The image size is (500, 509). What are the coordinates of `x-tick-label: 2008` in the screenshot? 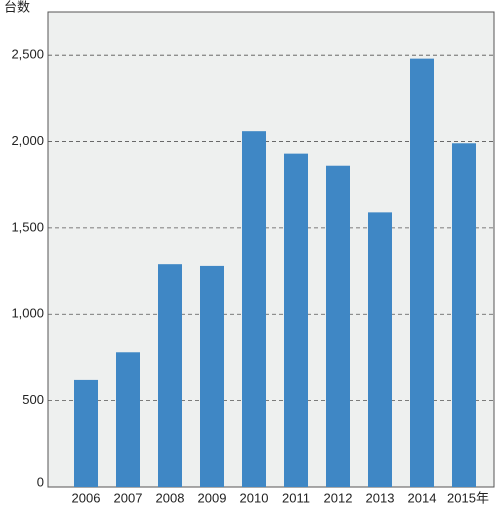 It's located at (170, 497).